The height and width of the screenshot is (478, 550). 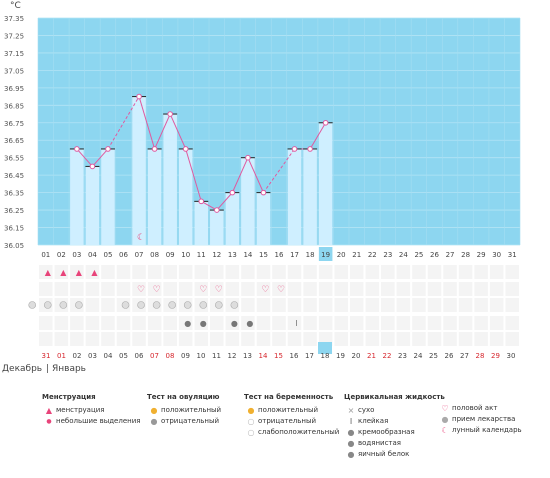 What do you see at coordinates (201, 255) in the screenshot?
I see `x-tick-label: 11` at bounding box center [201, 255].